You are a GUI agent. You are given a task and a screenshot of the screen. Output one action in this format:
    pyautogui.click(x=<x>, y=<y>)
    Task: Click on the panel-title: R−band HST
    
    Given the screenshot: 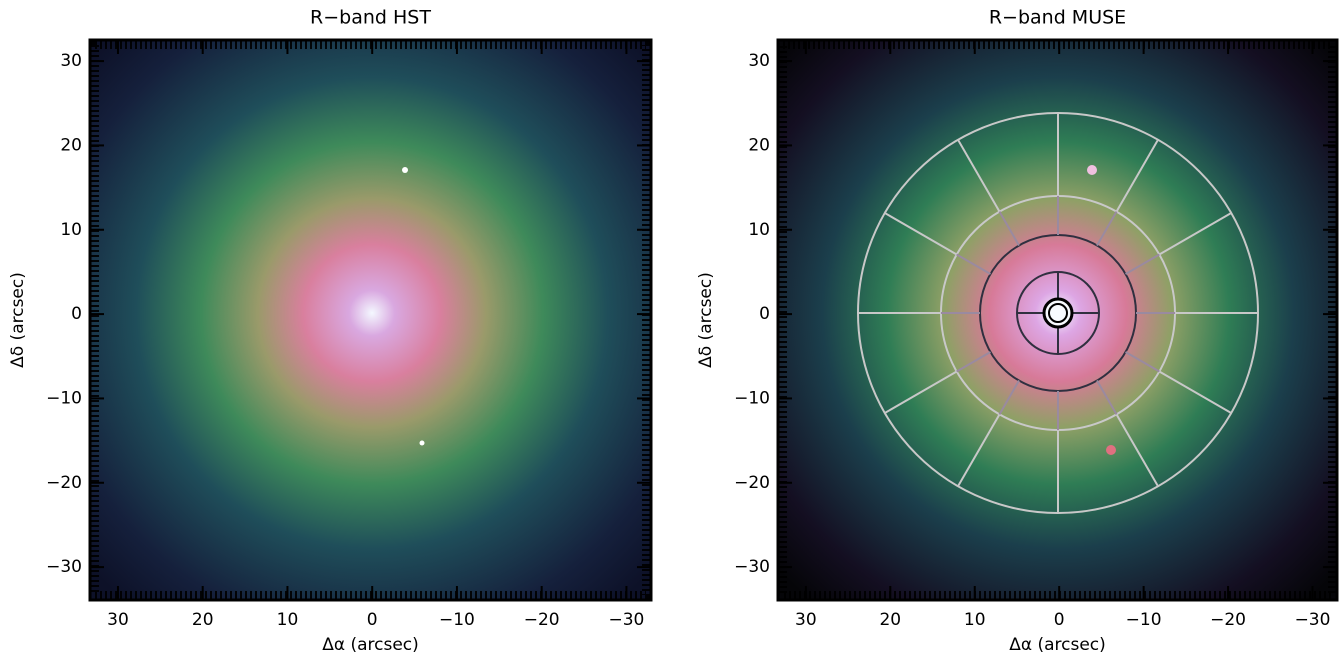 What is the action you would take?
    pyautogui.click(x=370, y=18)
    